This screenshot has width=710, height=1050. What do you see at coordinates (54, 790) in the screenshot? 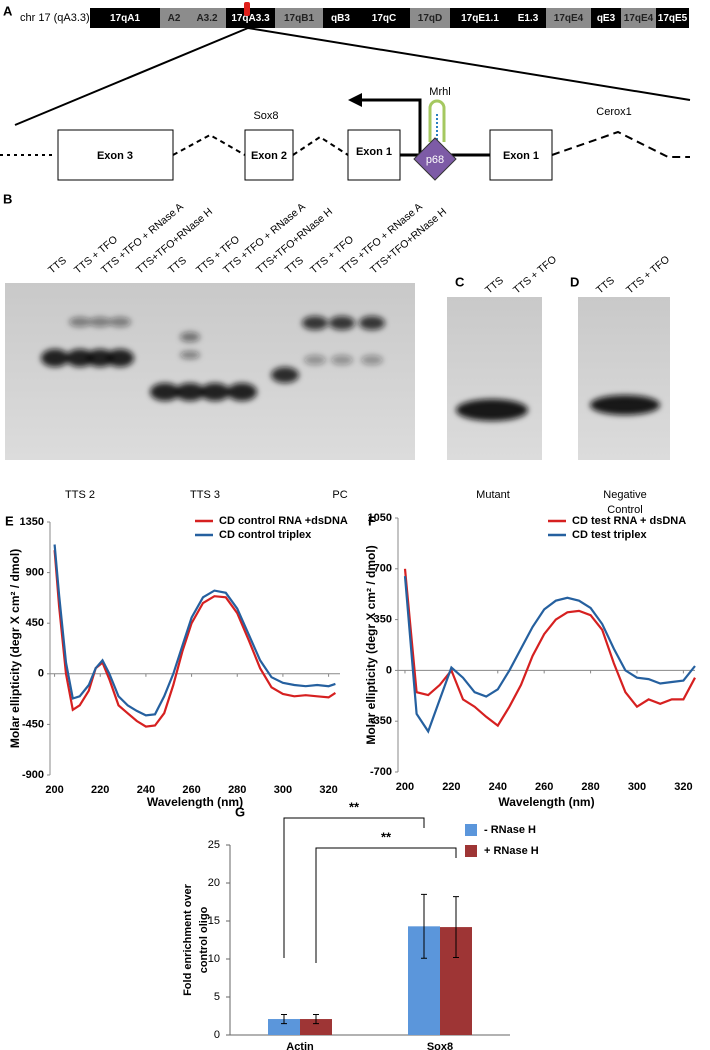
I see `x-tick-label: 200` at bounding box center [54, 790].